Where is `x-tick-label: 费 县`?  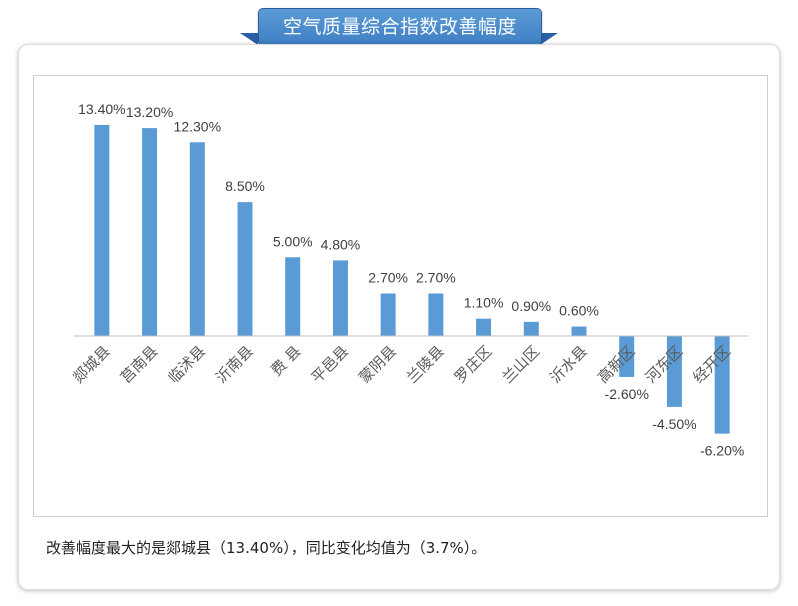 x-tick-label: 费 县 is located at coordinates (285, 360).